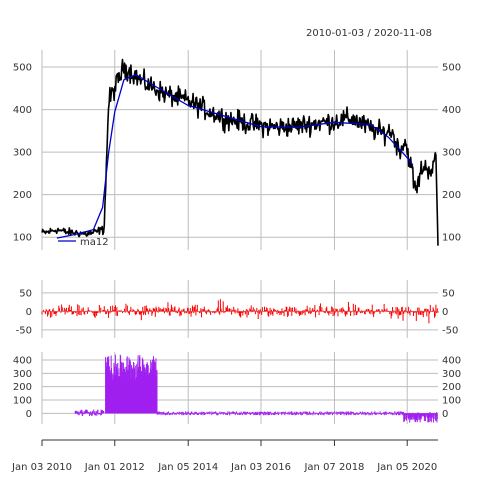 Image resolution: width=480 pixels, height=480 pixels. I want to click on x-tick-label: Jan 05 2014, so click(187, 467).